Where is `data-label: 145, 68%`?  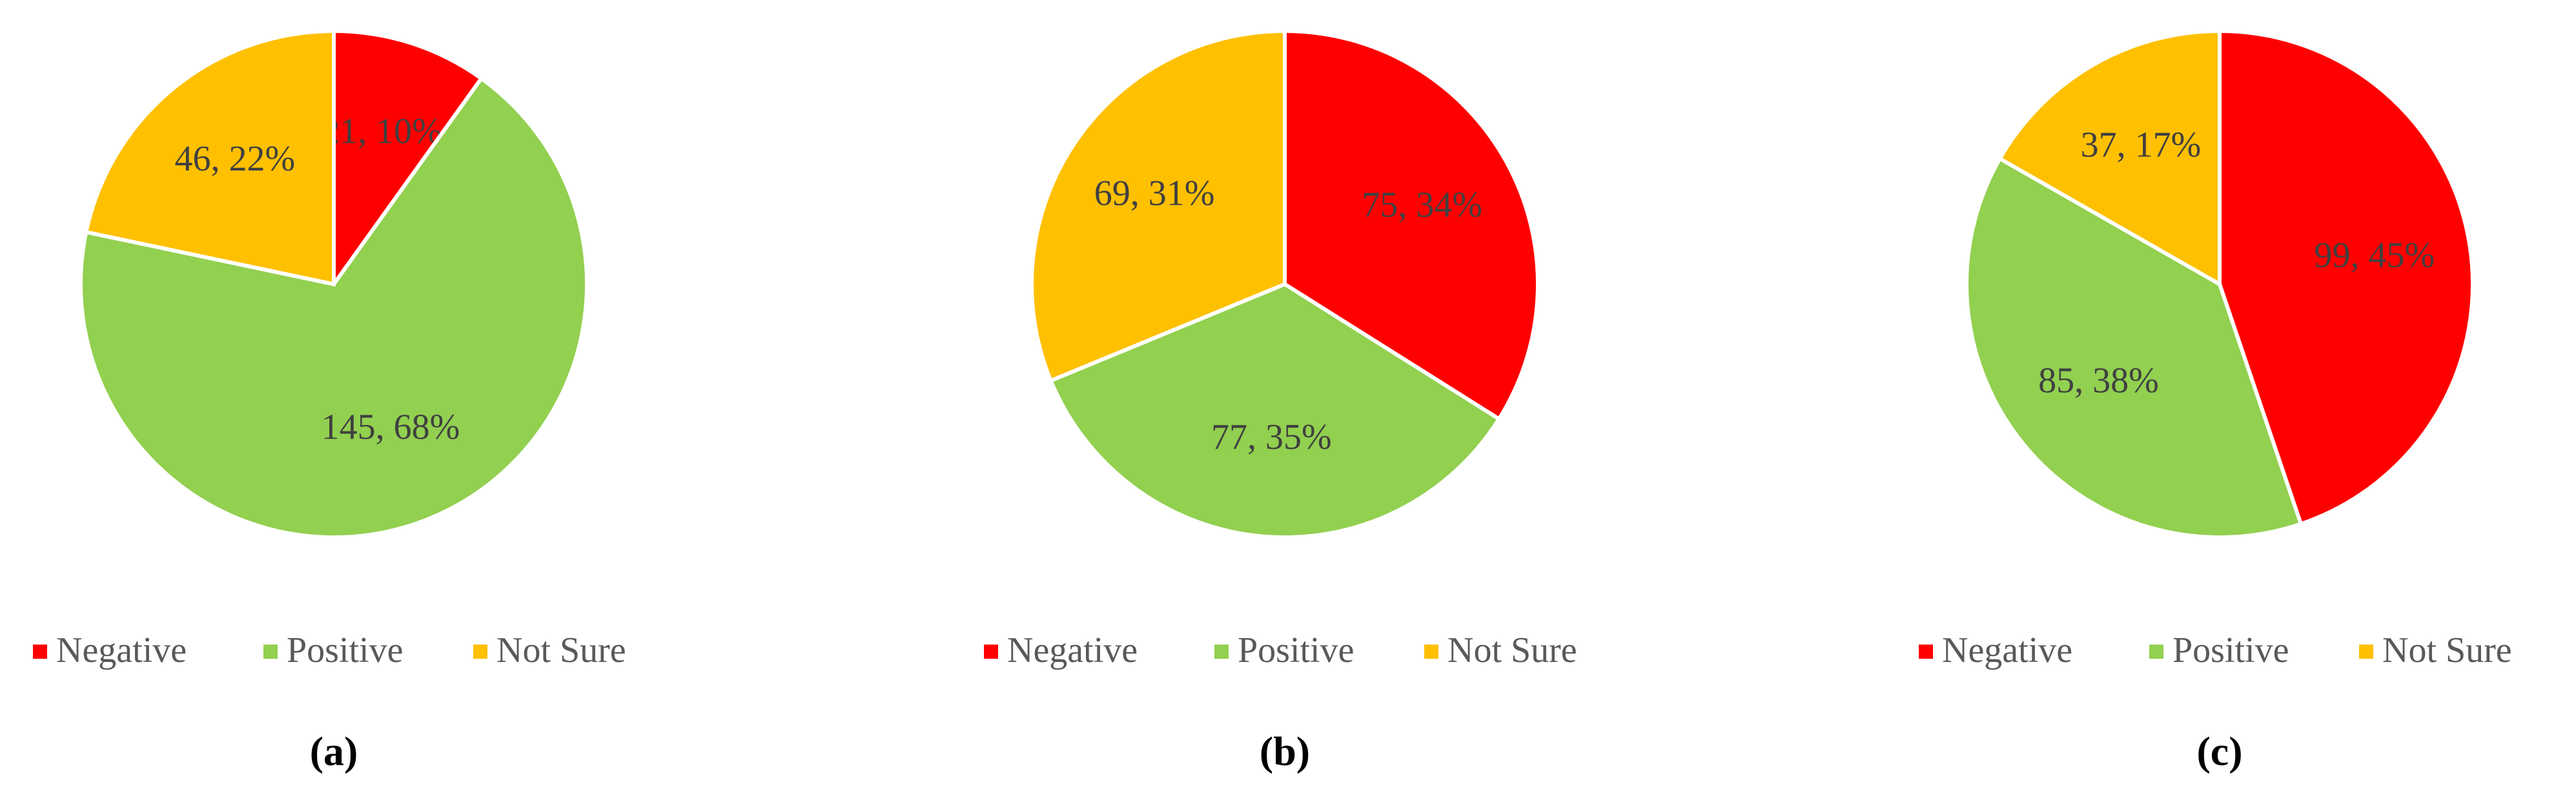
data-label: 145, 68% is located at coordinates (391, 427).